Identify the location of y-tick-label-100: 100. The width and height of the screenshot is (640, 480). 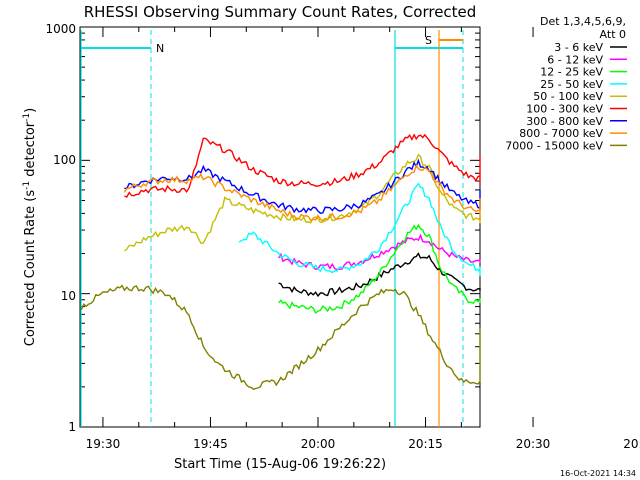
(64, 160).